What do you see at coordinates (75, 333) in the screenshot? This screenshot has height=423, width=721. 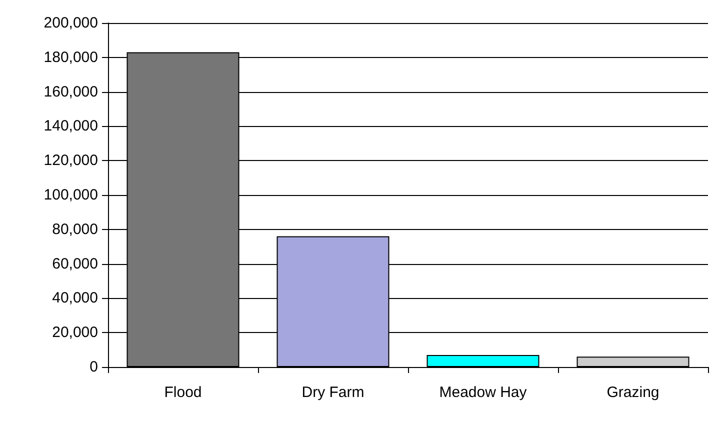 I see `y-tick-label: 20,000` at bounding box center [75, 333].